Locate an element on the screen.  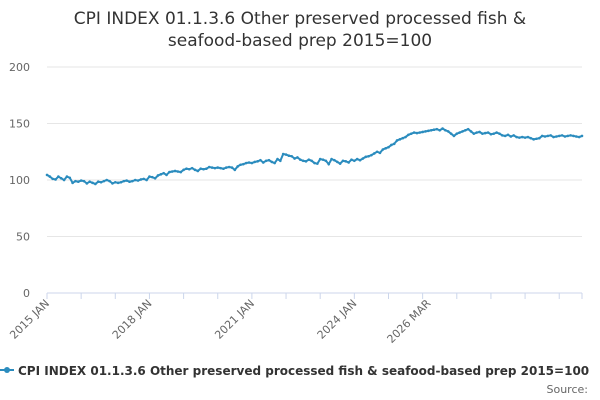
y-tick-label-100: 100 is located at coordinates (19, 180).